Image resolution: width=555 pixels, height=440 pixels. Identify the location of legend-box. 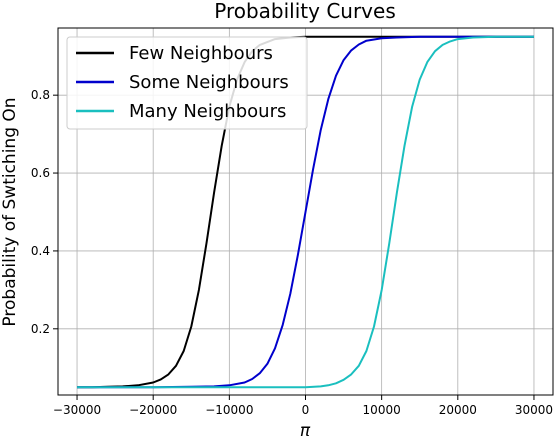
(187, 83).